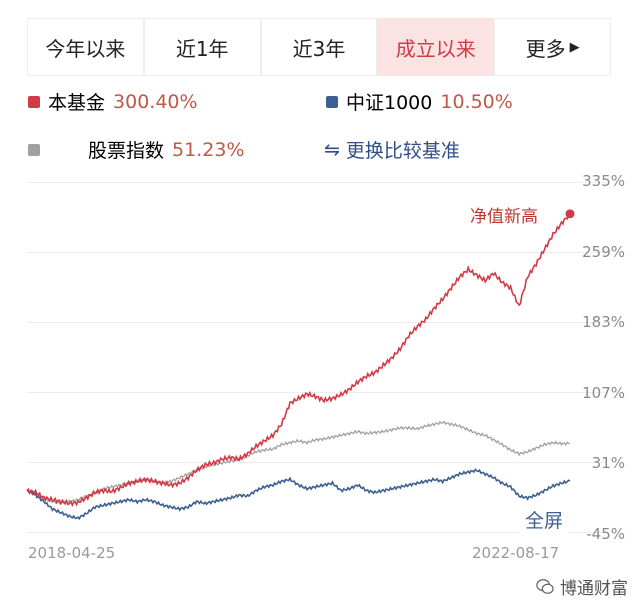  What do you see at coordinates (594, 589) in the screenshot?
I see `watermark-text: 博通财富` at bounding box center [594, 589].